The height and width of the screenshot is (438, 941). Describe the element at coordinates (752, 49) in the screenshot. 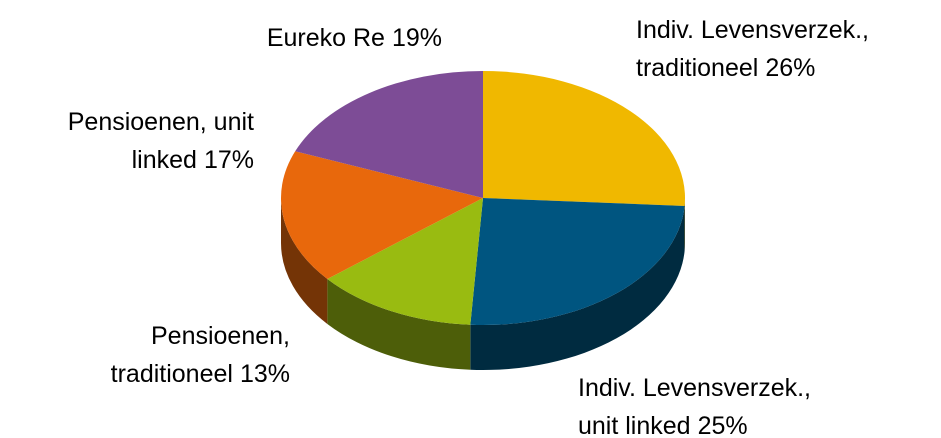

I see `slice-label: Indiv. Levensverzek., traditioneel 26%` at that location.